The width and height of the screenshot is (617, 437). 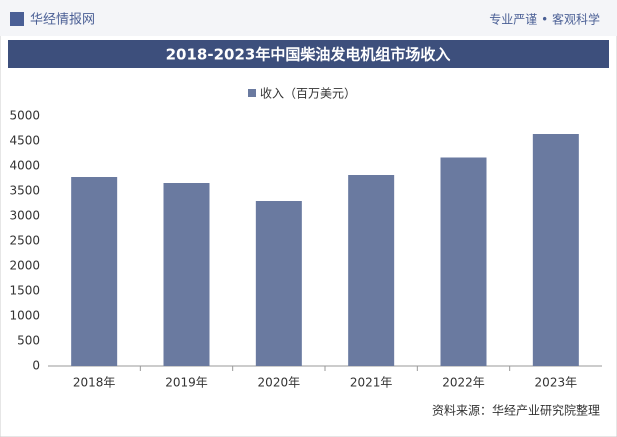 I want to click on y-tick-label: 5000, so click(x=24, y=116).